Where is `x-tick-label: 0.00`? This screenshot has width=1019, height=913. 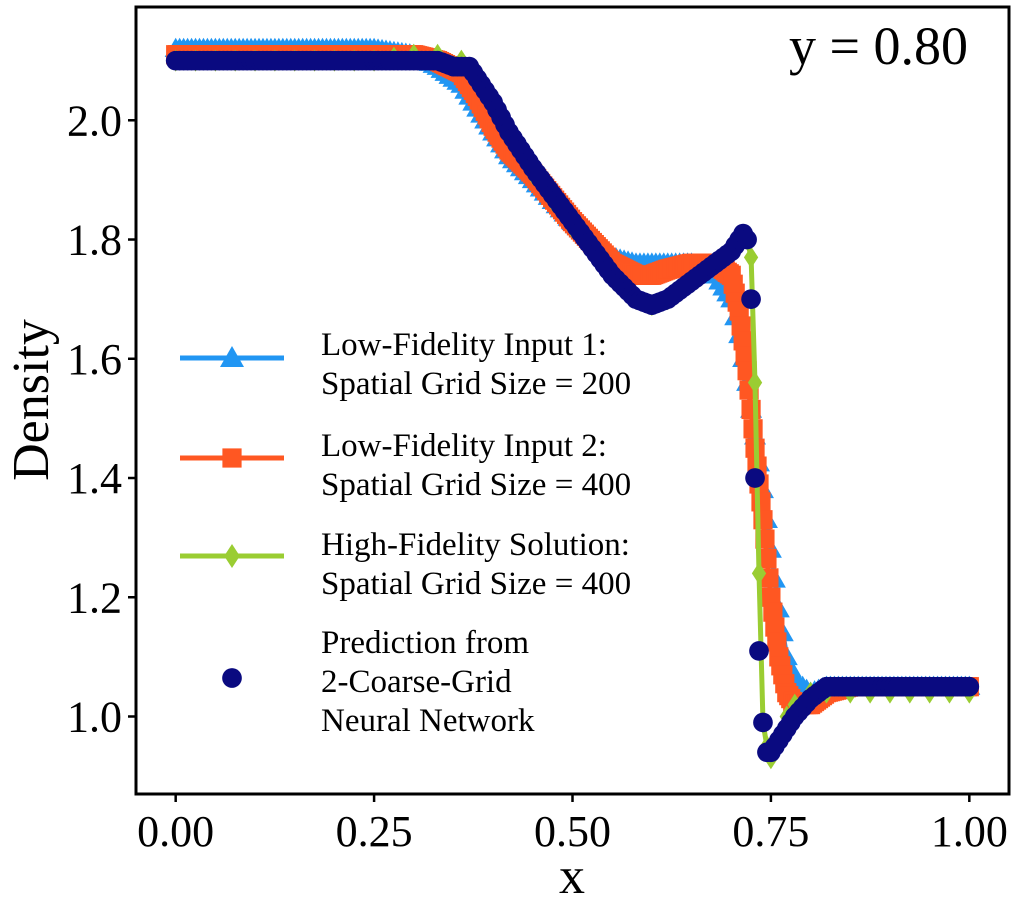 x-tick-label: 0.00 is located at coordinates (175, 831).